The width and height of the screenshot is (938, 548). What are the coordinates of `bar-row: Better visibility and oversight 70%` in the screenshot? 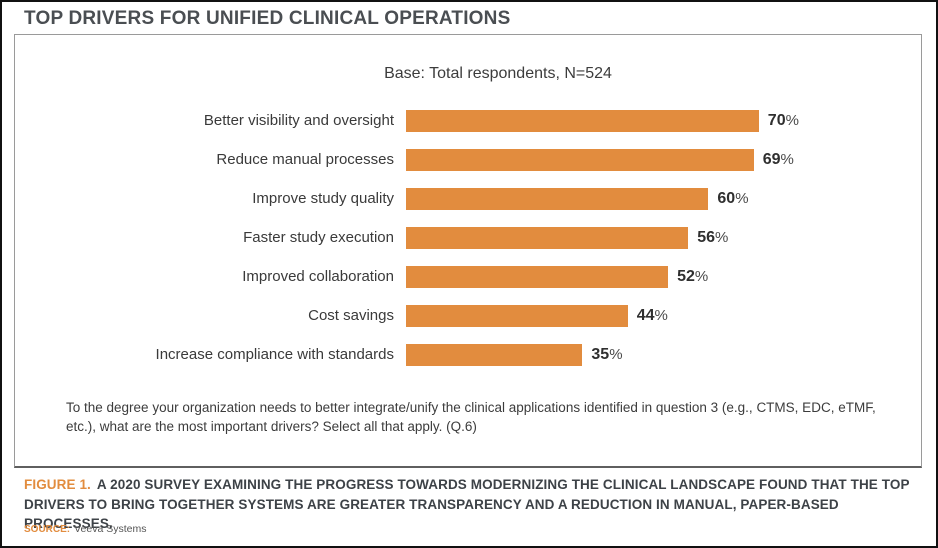 It's located at (468, 120).